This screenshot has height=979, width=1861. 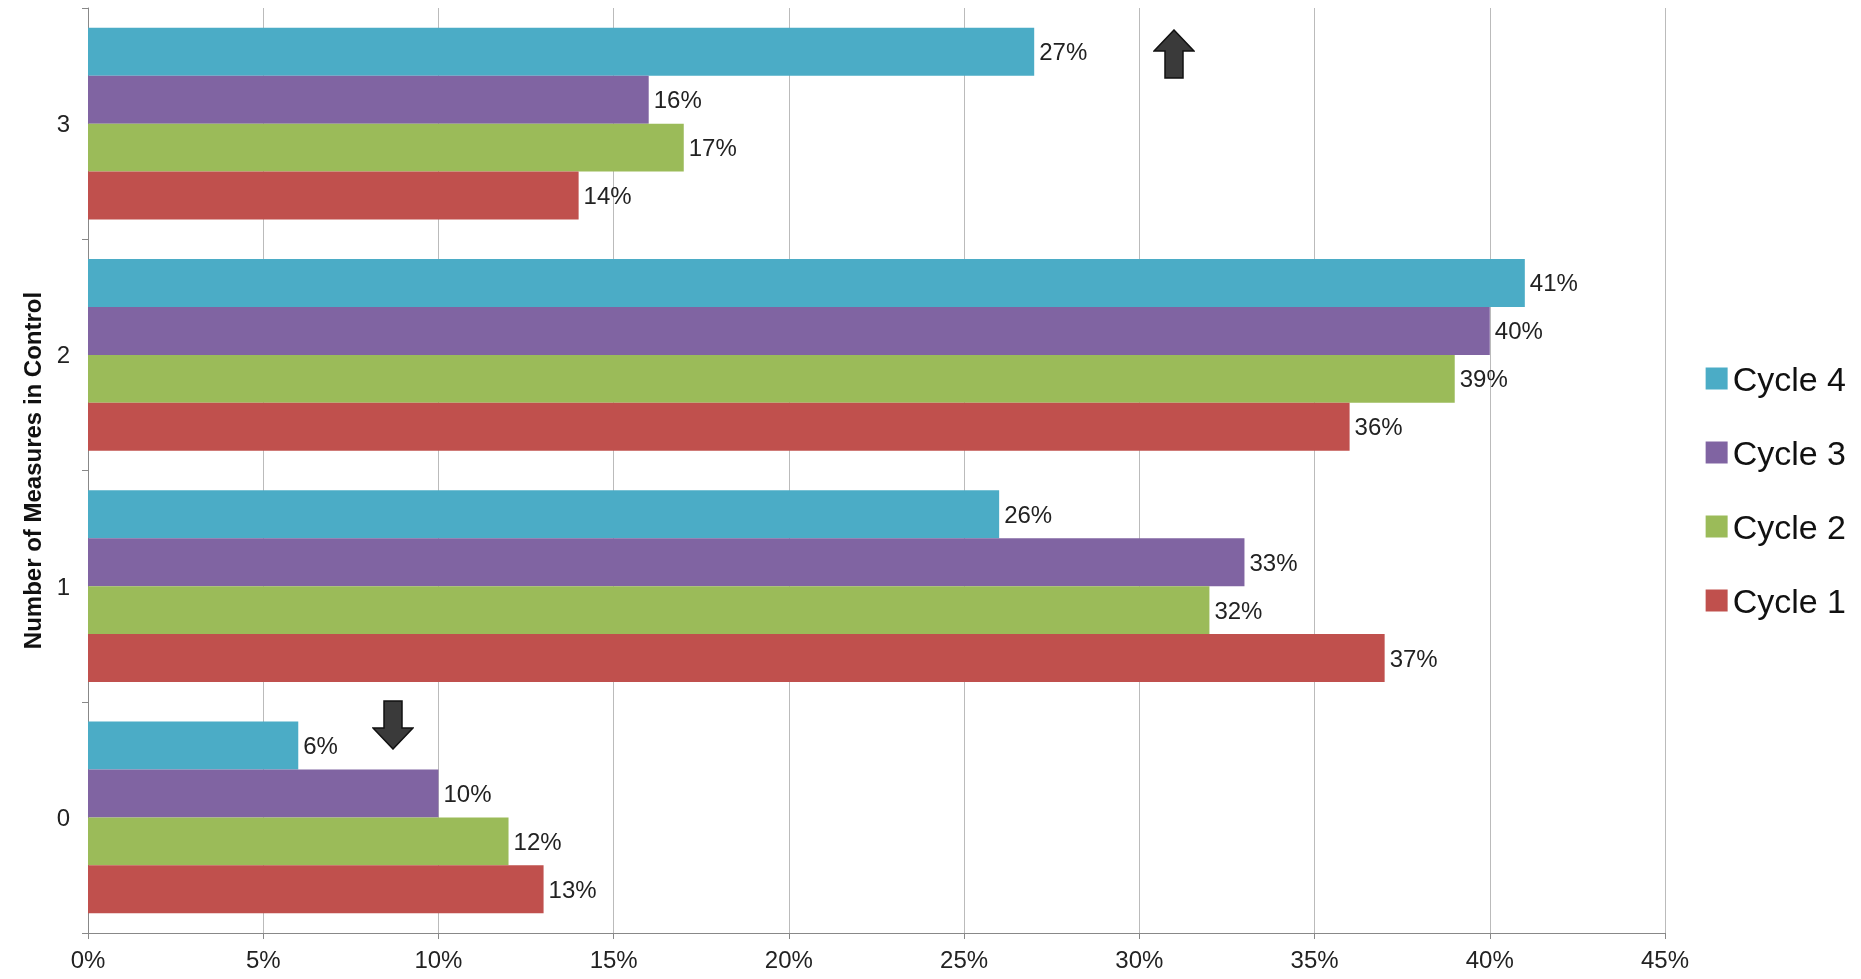 What do you see at coordinates (1378, 427) in the screenshot?
I see `data-label: 36%` at bounding box center [1378, 427].